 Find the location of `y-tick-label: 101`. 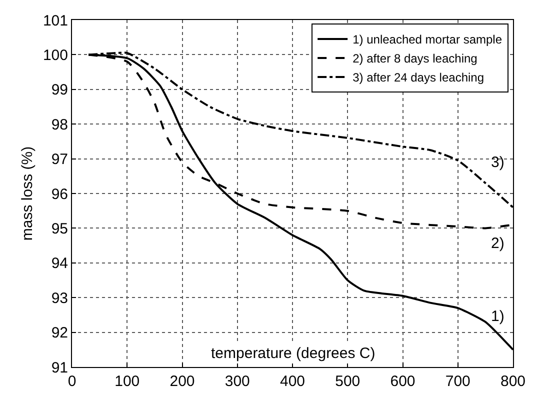

y-tick-label: 101 is located at coordinates (55, 21).